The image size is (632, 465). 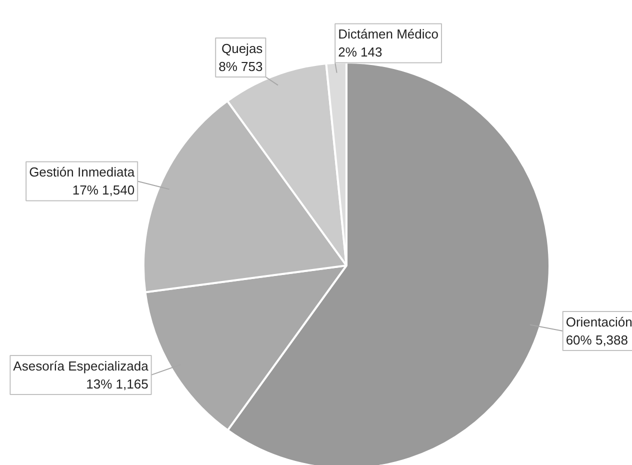 I want to click on slice-label: Orientación, so click(x=599, y=322).